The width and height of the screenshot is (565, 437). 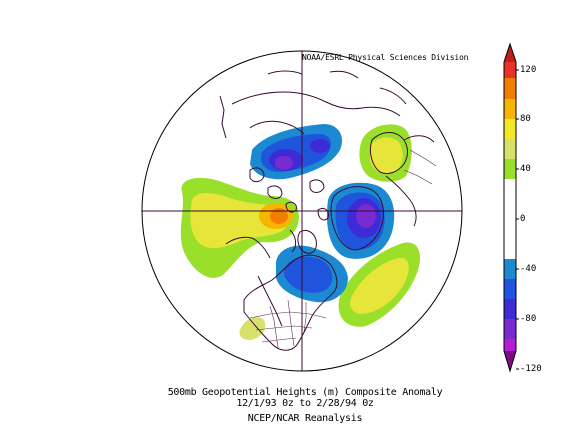 What do you see at coordinates (252, 328) in the screenshot?
I see `positive-anomaly-small` at bounding box center [252, 328].